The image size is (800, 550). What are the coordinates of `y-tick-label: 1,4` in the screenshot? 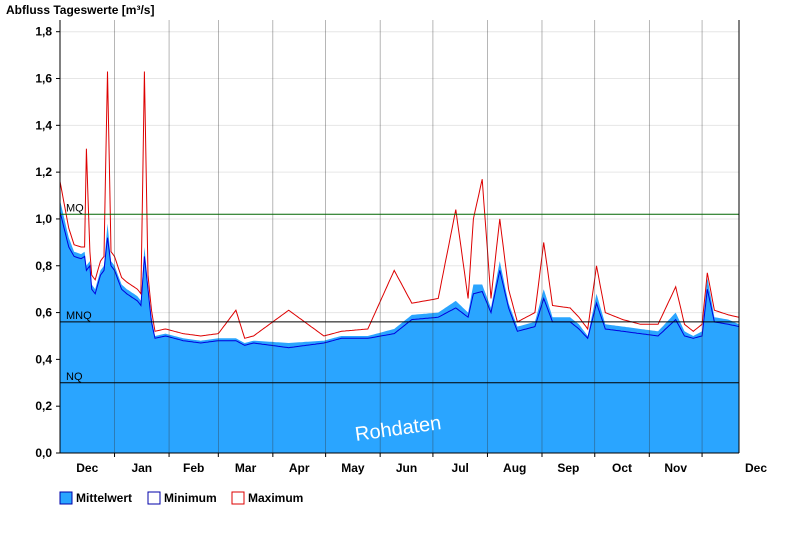 It's located at (43, 125).